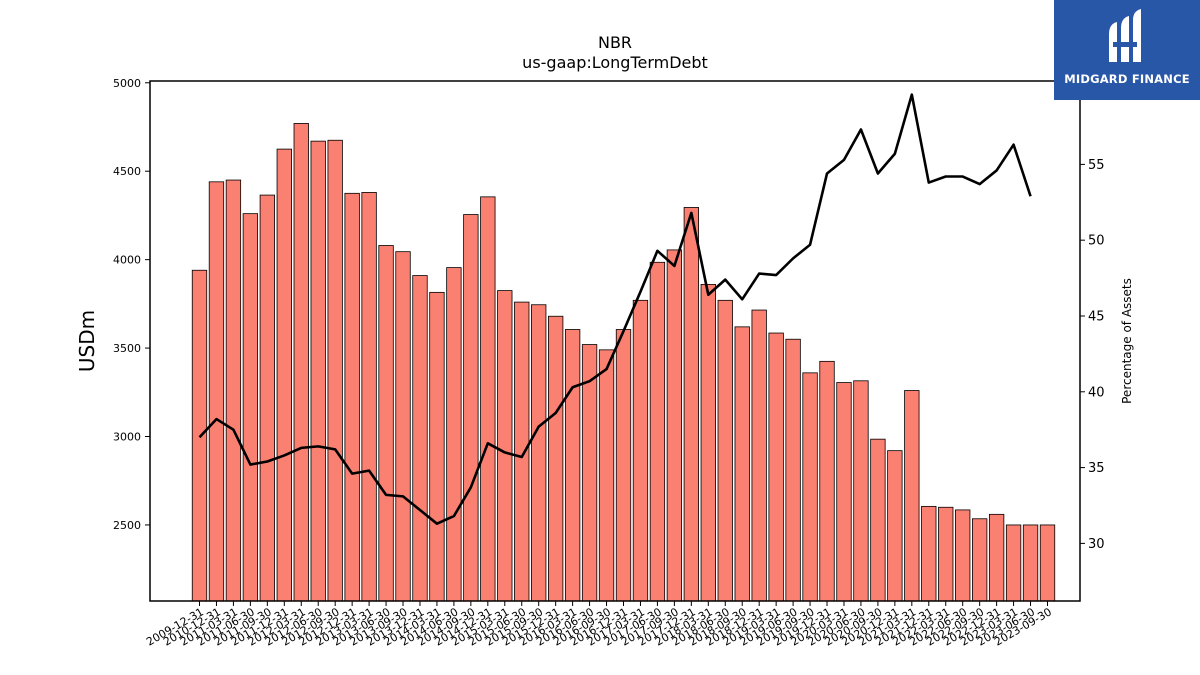  I want to click on brand-name: MIDGARD FINANCE, so click(1127, 79).